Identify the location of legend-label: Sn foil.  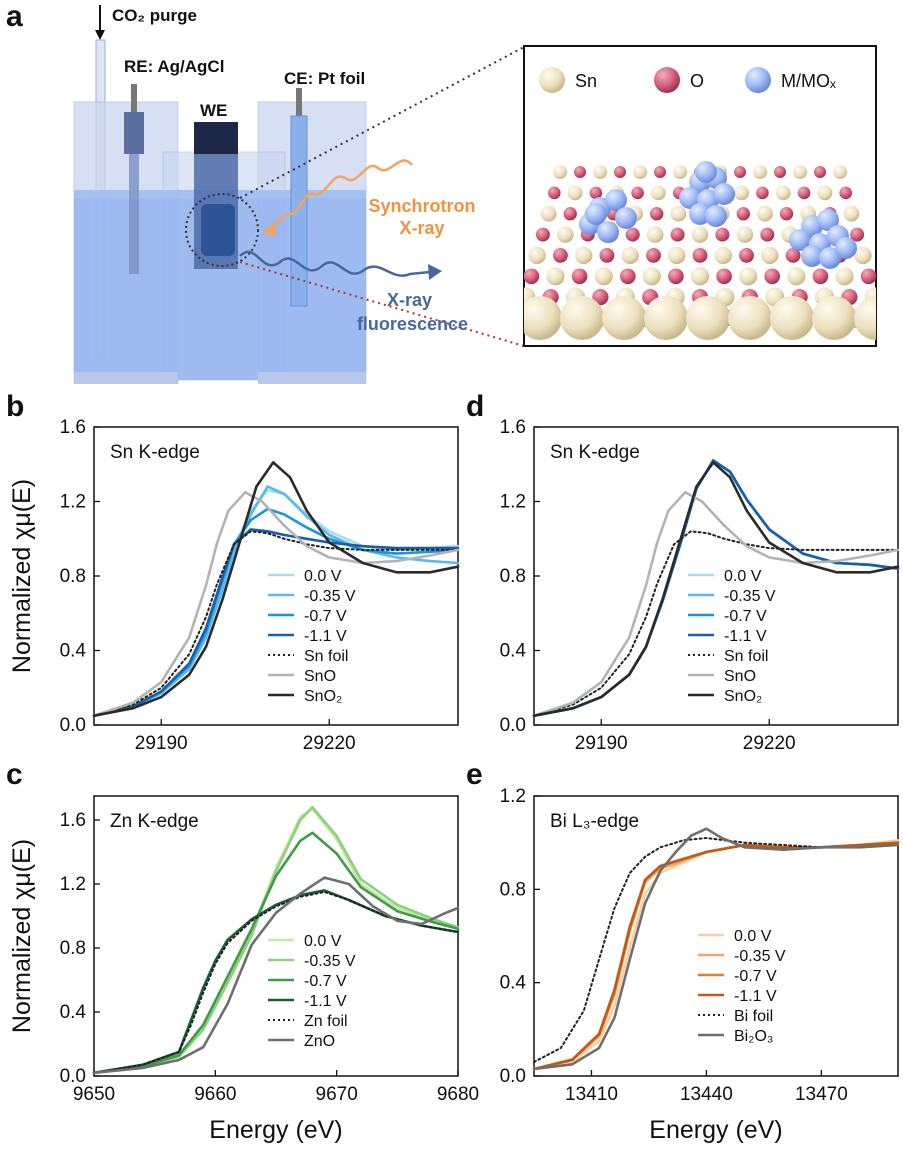
(326, 656).